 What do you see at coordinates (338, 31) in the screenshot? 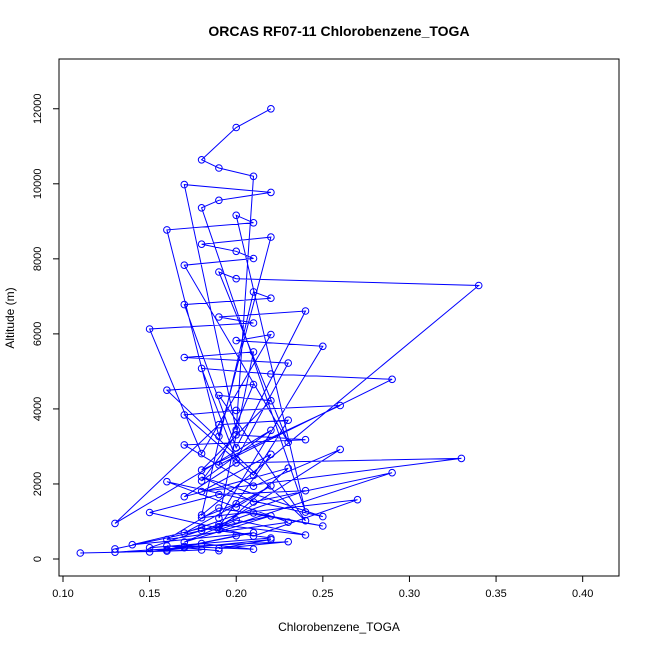
I see `chart-title: ORCAS RF07-11 Chlorobenzene_TOGA` at bounding box center [338, 31].